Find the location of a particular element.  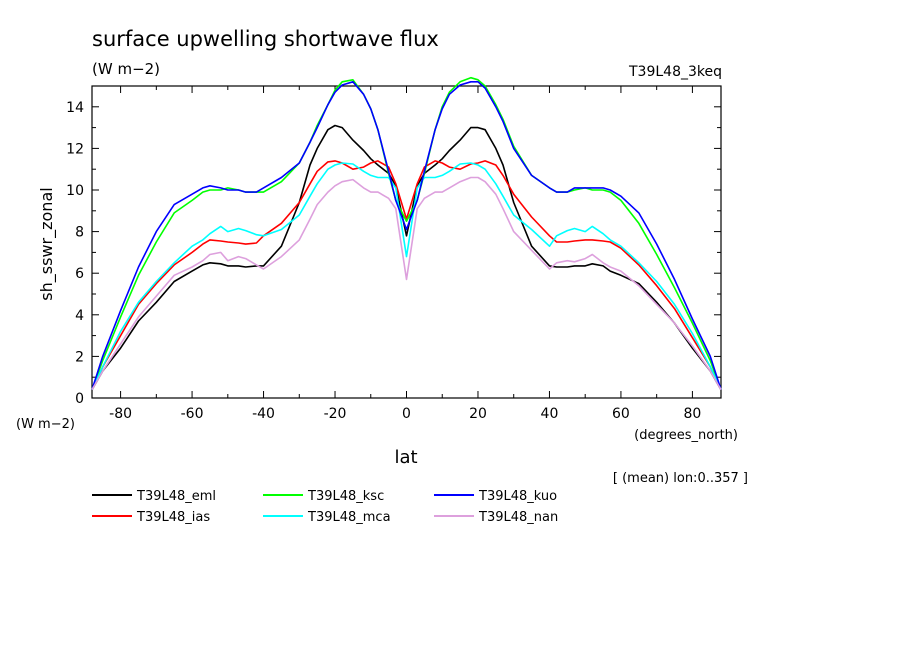

legend-label: T39L48_eml is located at coordinates (176, 496).